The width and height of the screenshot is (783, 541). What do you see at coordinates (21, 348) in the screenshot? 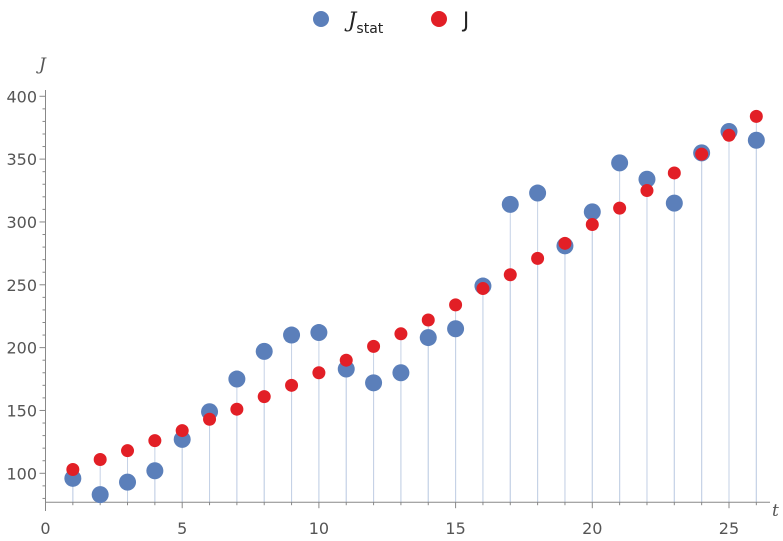
I see `y-tick-label: 200` at bounding box center [21, 348].